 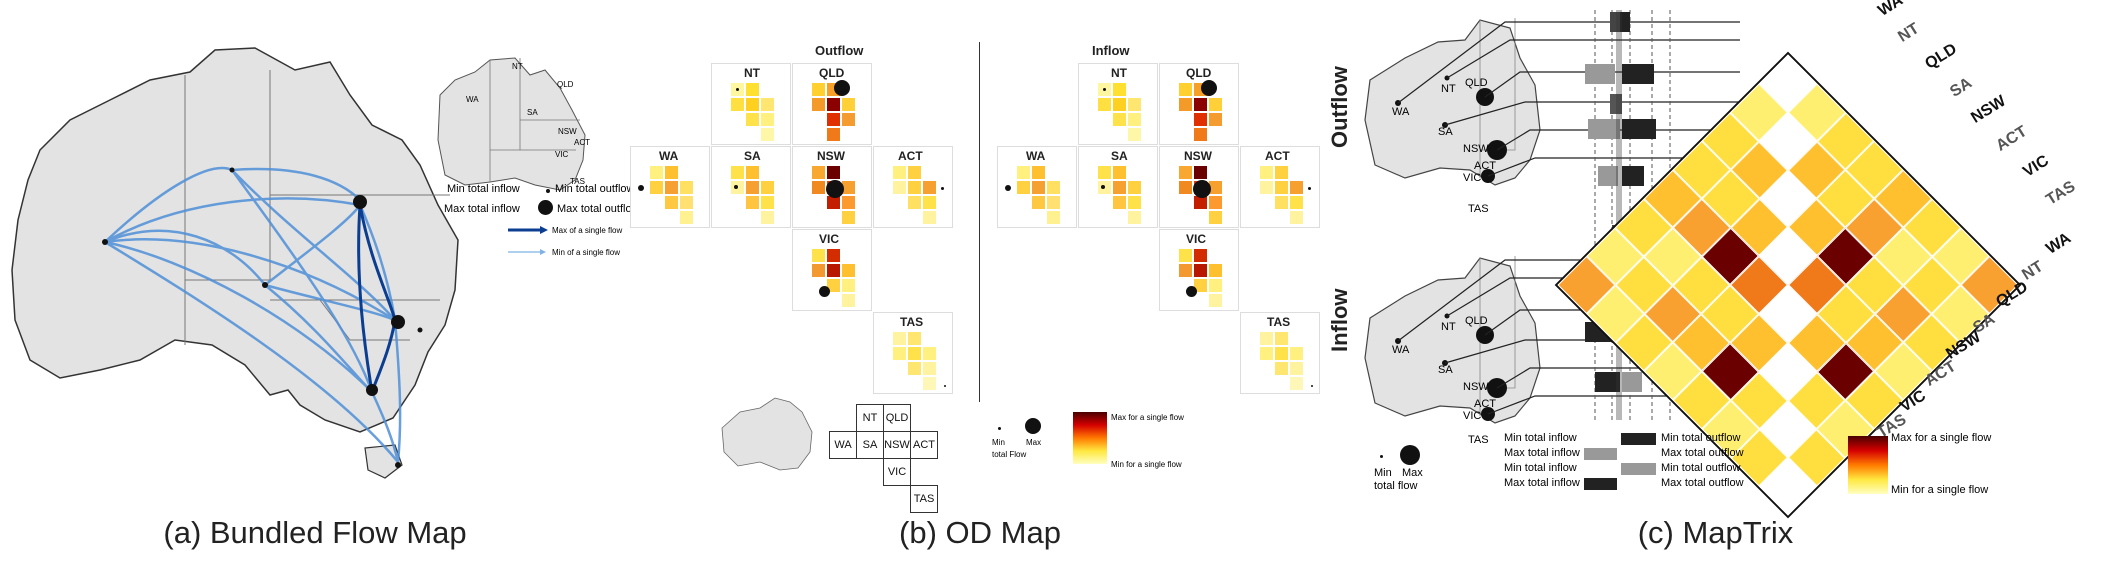 What do you see at coordinates (913, 353) in the screenshot?
I see `od-box-tas: TAS` at bounding box center [913, 353].